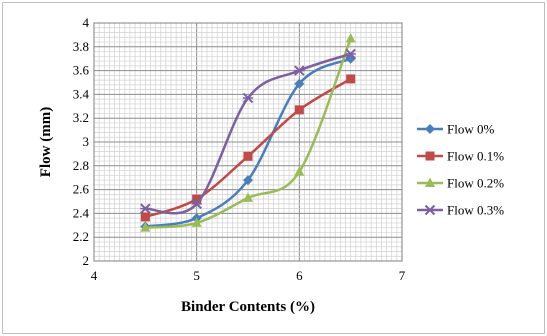 This screenshot has height=336, width=547. I want to click on legend-item: Flow 0%, so click(455, 129).